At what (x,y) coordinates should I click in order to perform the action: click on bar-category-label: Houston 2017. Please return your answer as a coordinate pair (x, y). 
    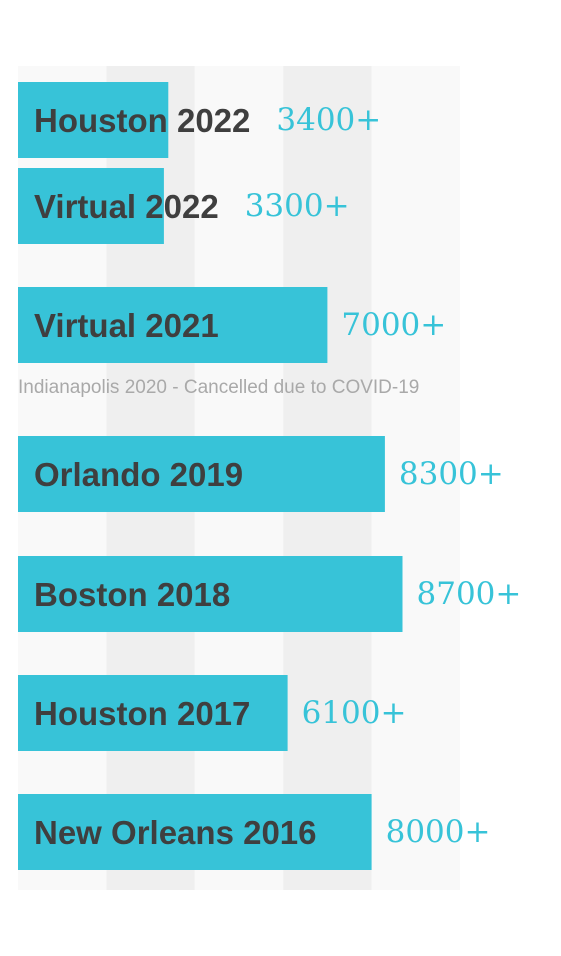
    Looking at the image, I should click on (142, 713).